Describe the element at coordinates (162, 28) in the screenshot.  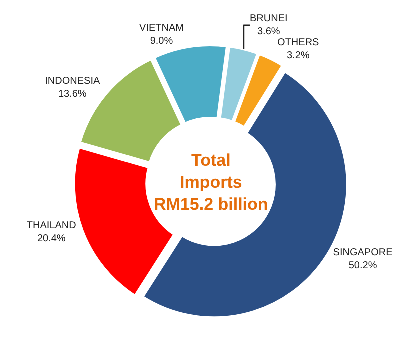
I see `slice-label: VIETNAM` at that location.